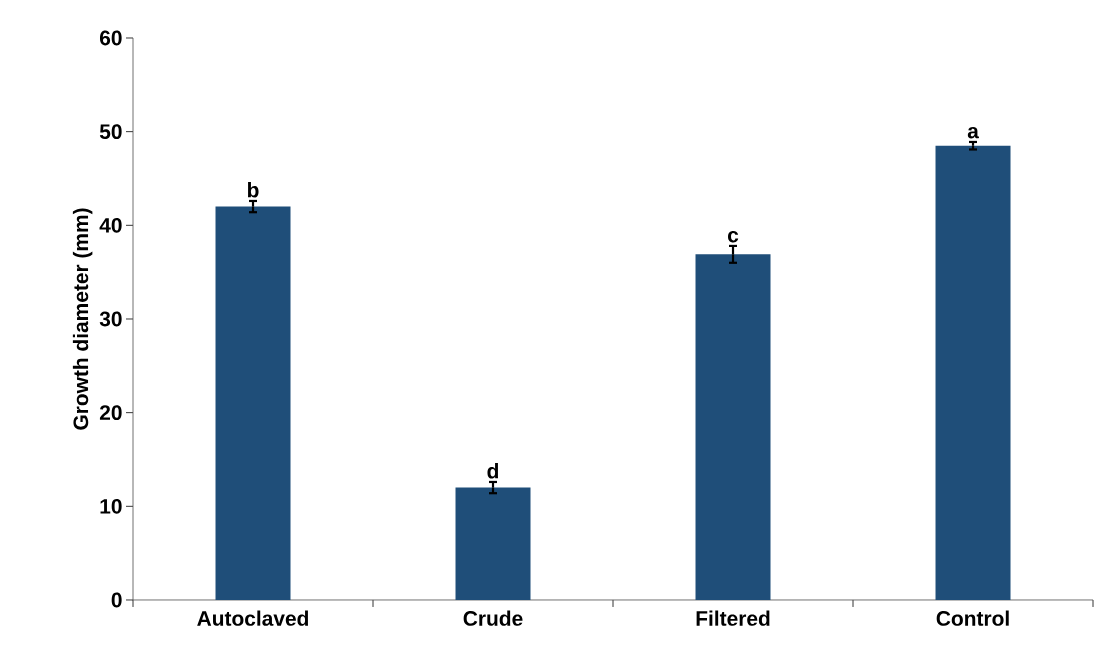  What do you see at coordinates (110, 132) in the screenshot?
I see `y-tick-label: 50` at bounding box center [110, 132].